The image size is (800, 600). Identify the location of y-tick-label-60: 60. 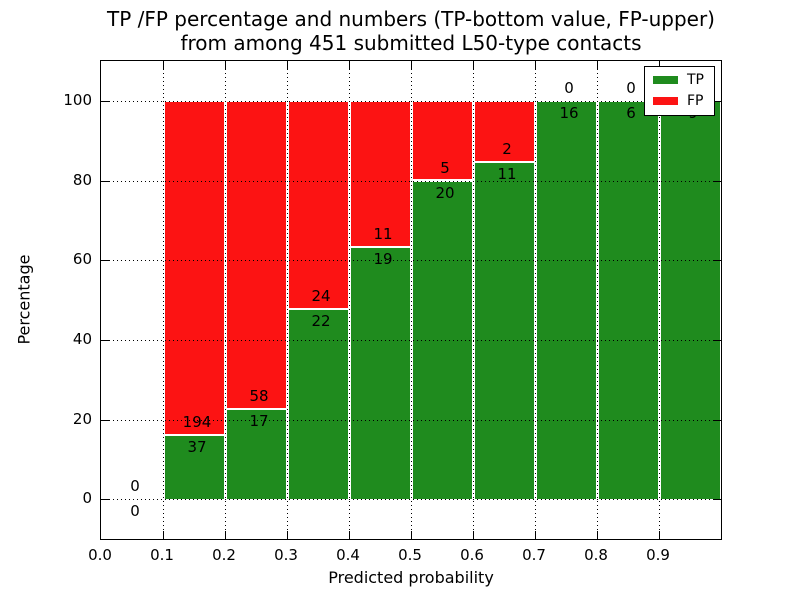
(82, 259).